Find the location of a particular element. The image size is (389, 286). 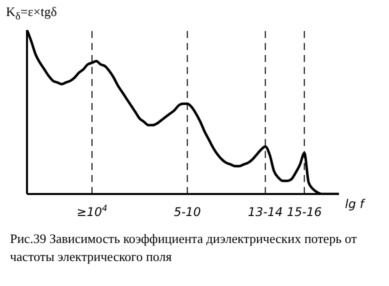

x-tick-label: 5-10 is located at coordinates (188, 212).